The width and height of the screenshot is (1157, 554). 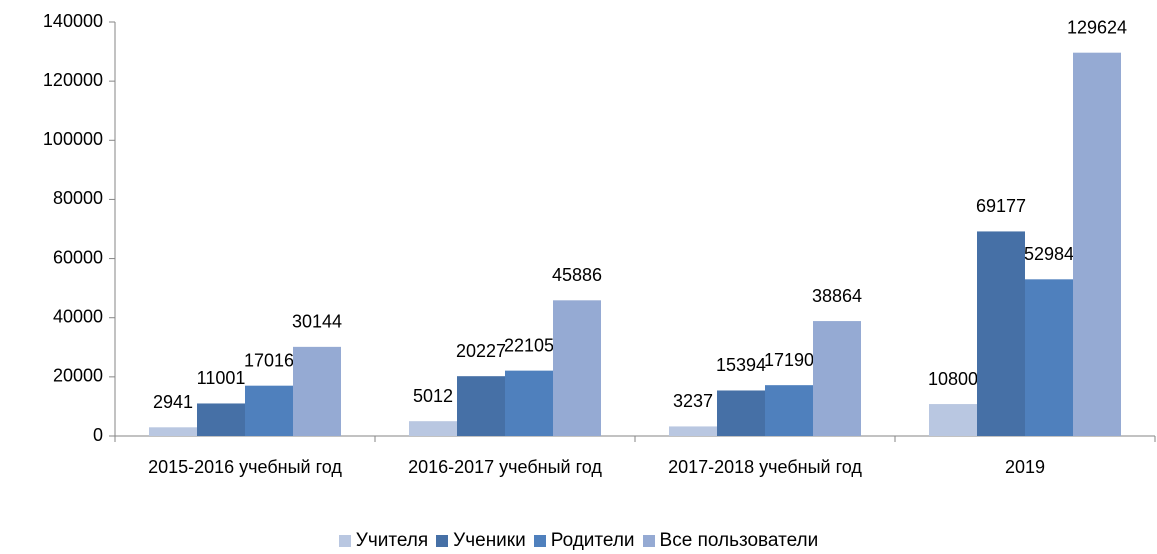 I want to click on value-label: 30144, so click(x=317, y=322).